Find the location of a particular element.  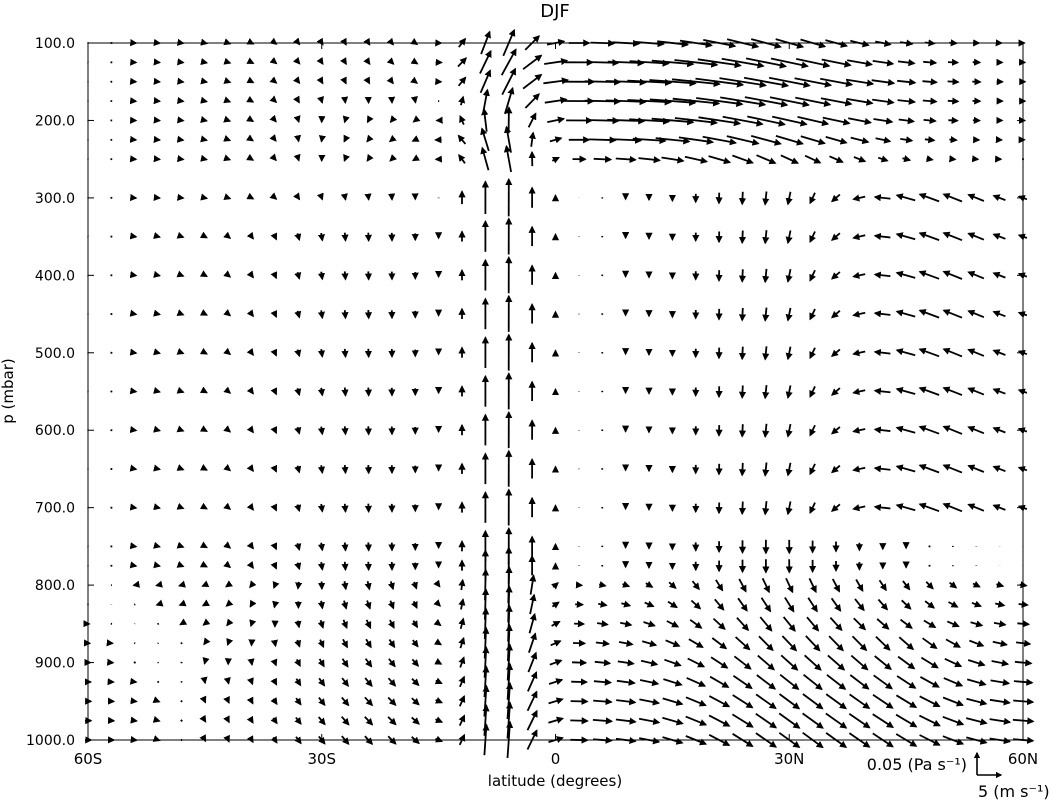

y-tick-label: 900.0 is located at coordinates (55, 664).